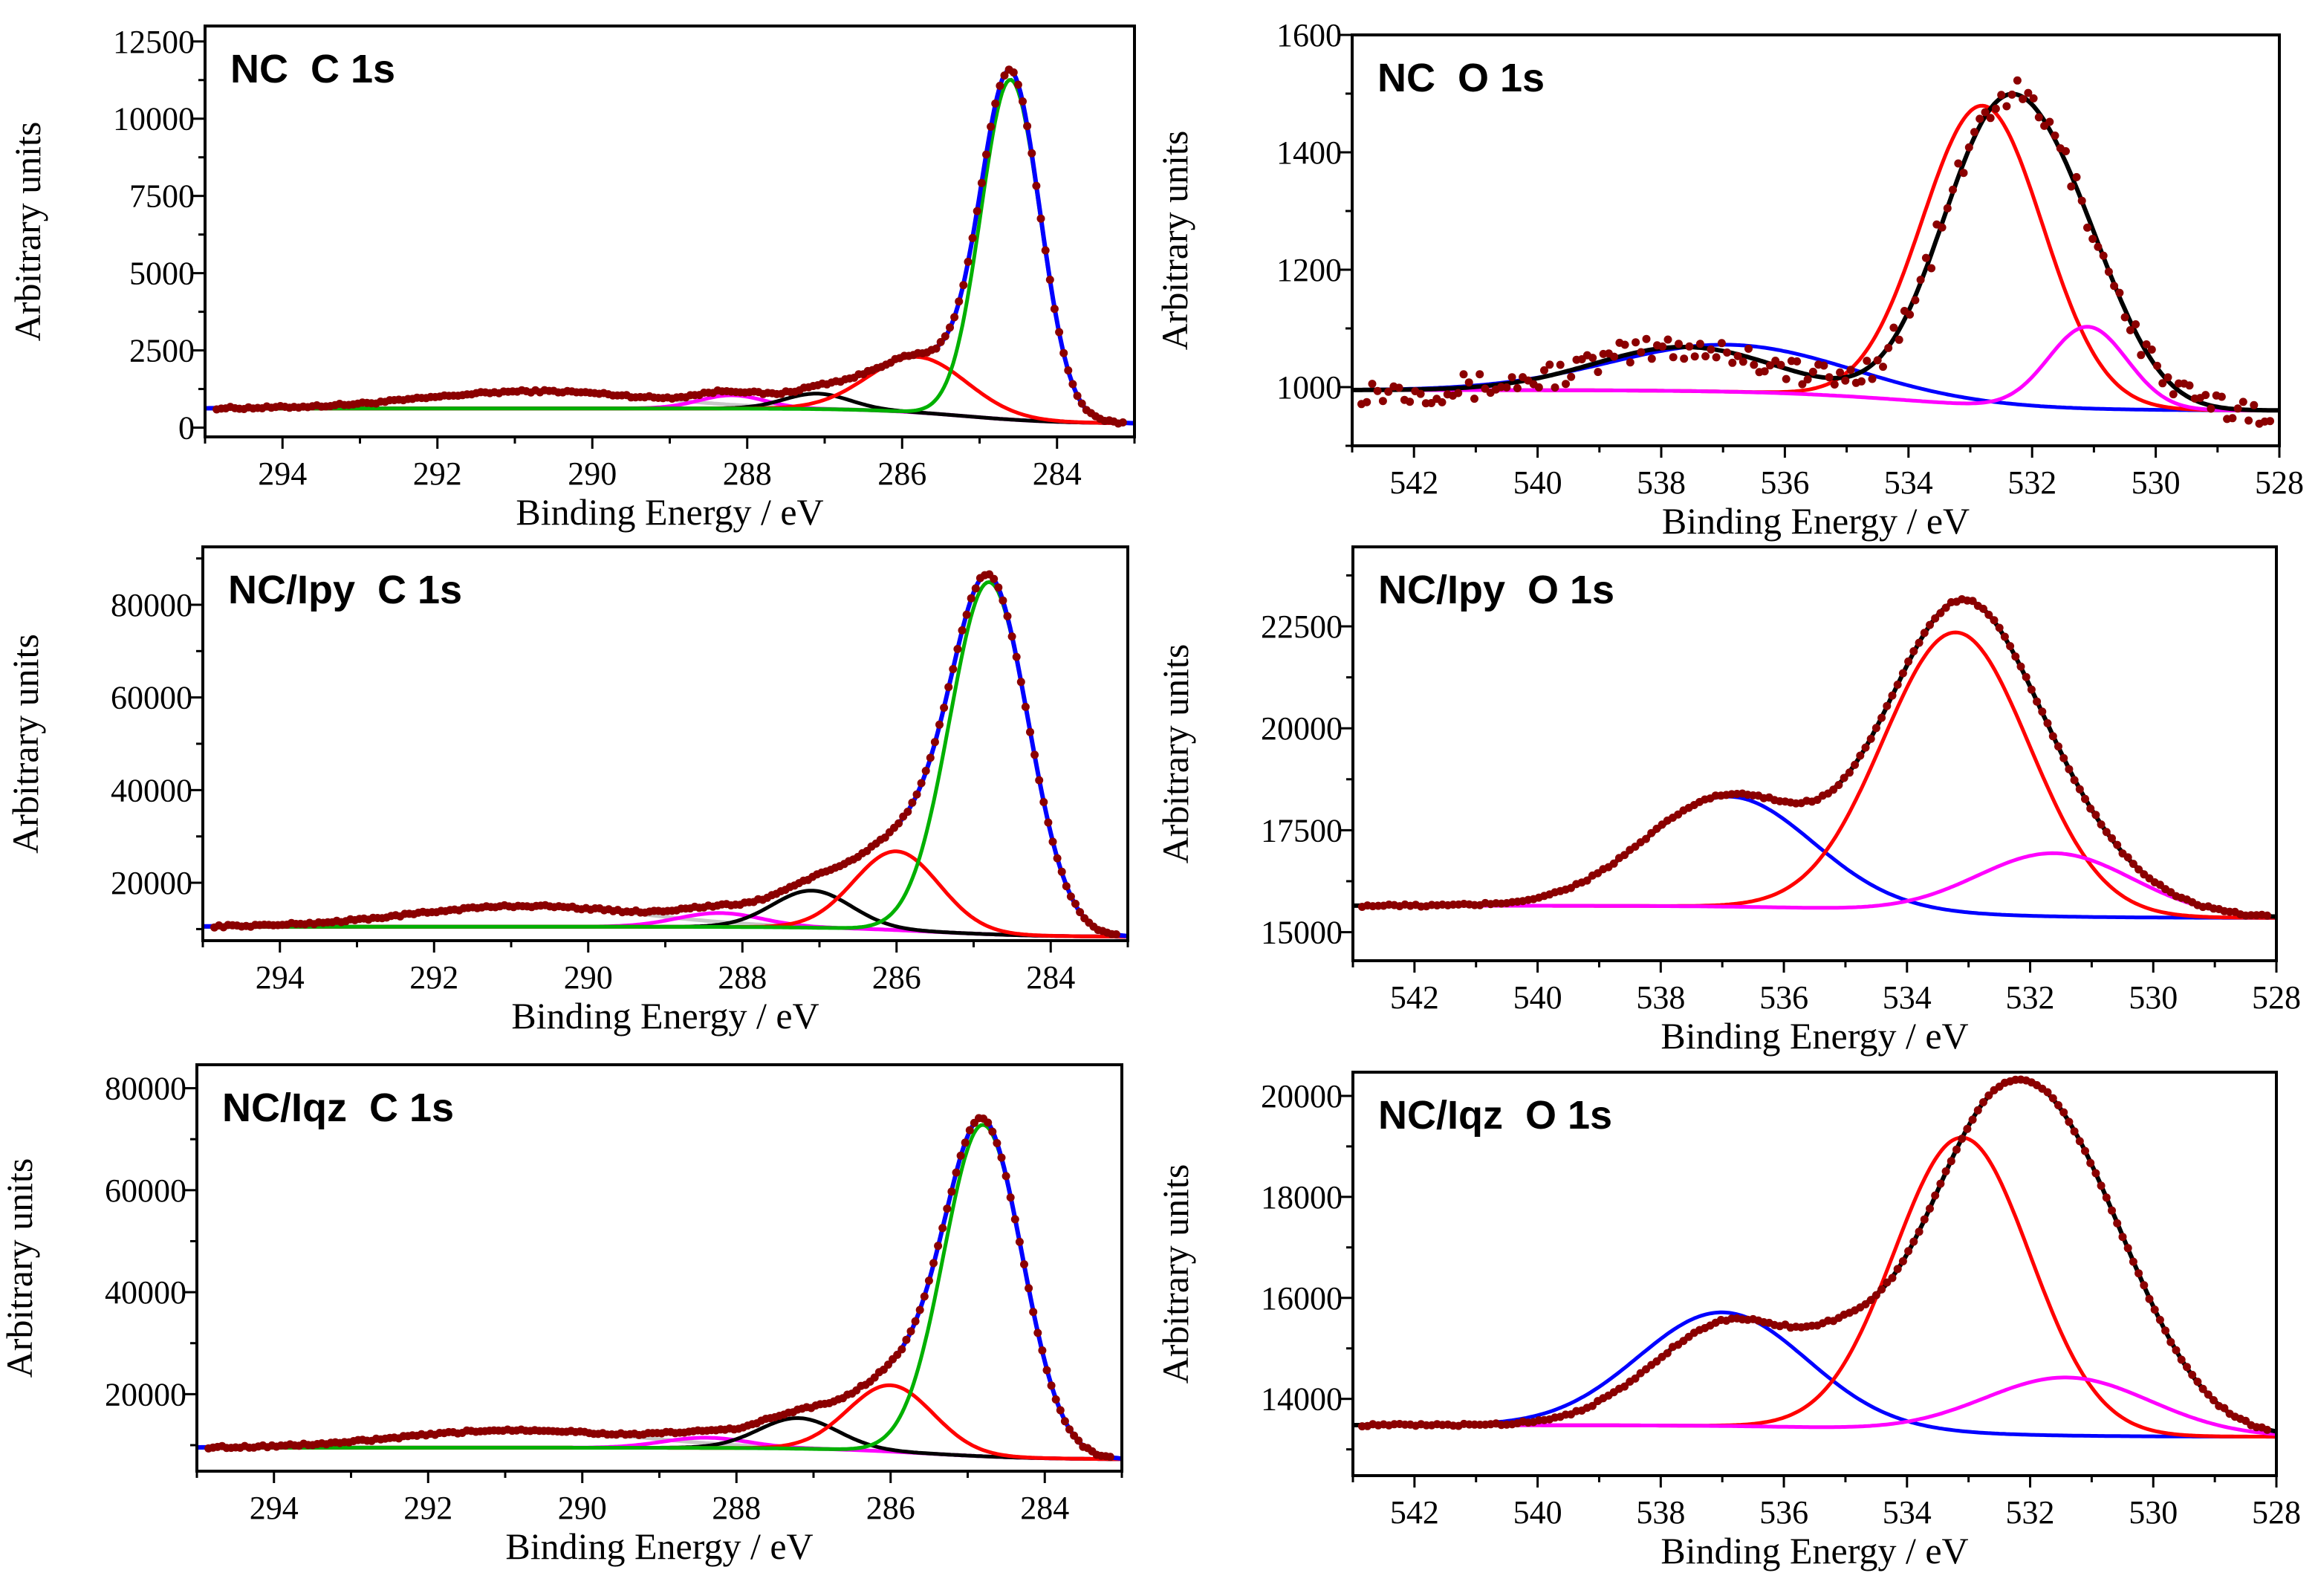 Image resolution: width=2318 pixels, height=1596 pixels. I want to click on x-tick-label: 540, so click(1537, 998).